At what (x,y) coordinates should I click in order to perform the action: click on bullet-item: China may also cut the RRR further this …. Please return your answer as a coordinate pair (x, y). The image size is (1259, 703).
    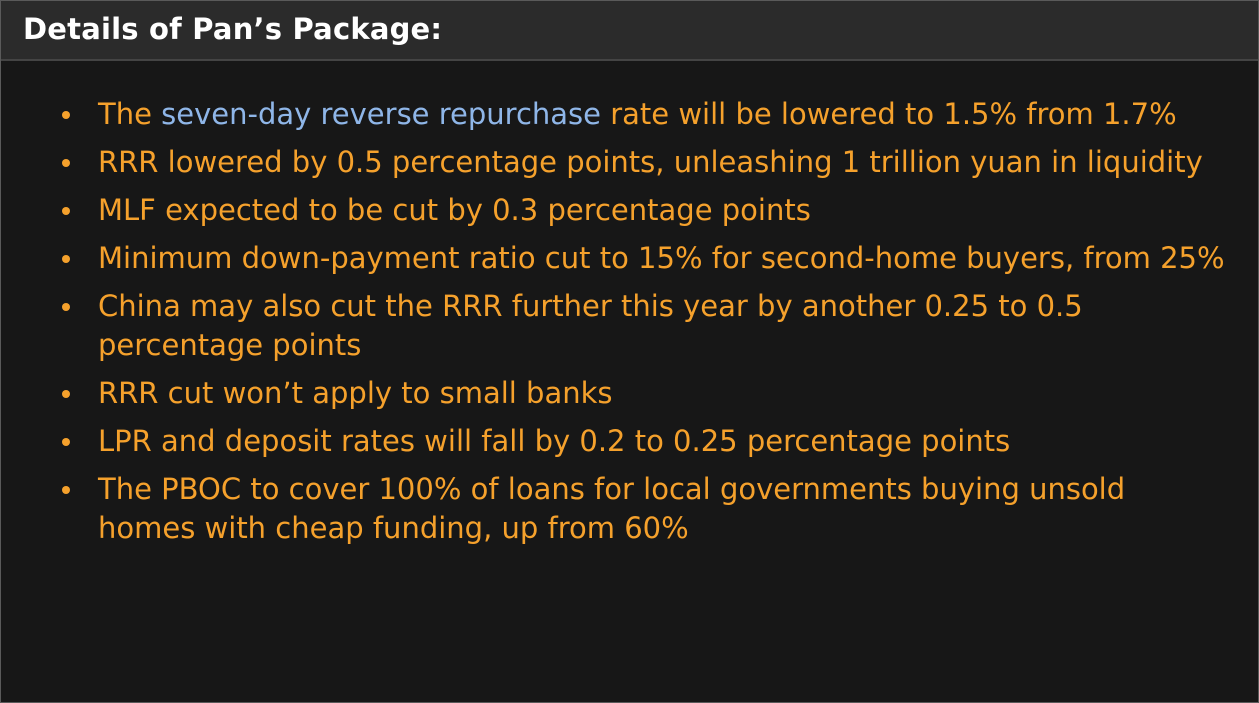
    Looking at the image, I should click on (645, 326).